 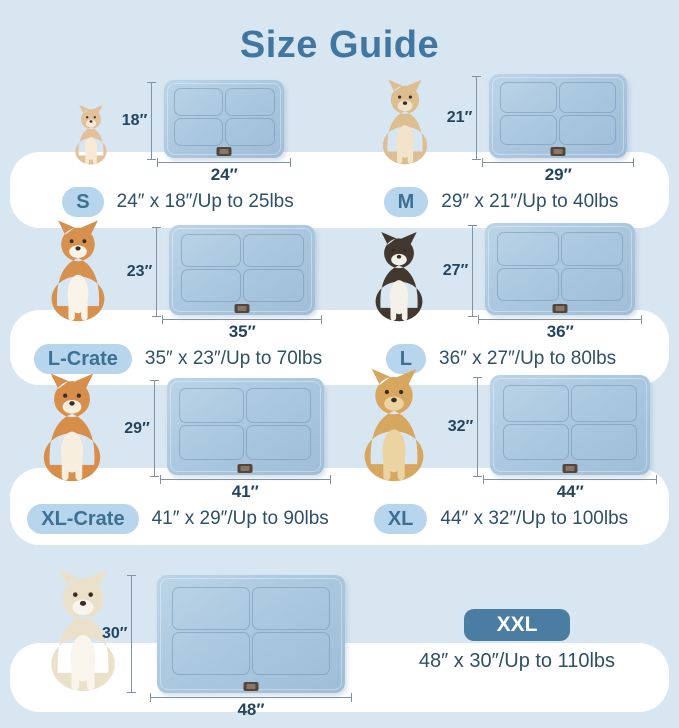 I want to click on size-badge-xl-crate: XL-Crate, so click(x=83, y=519).